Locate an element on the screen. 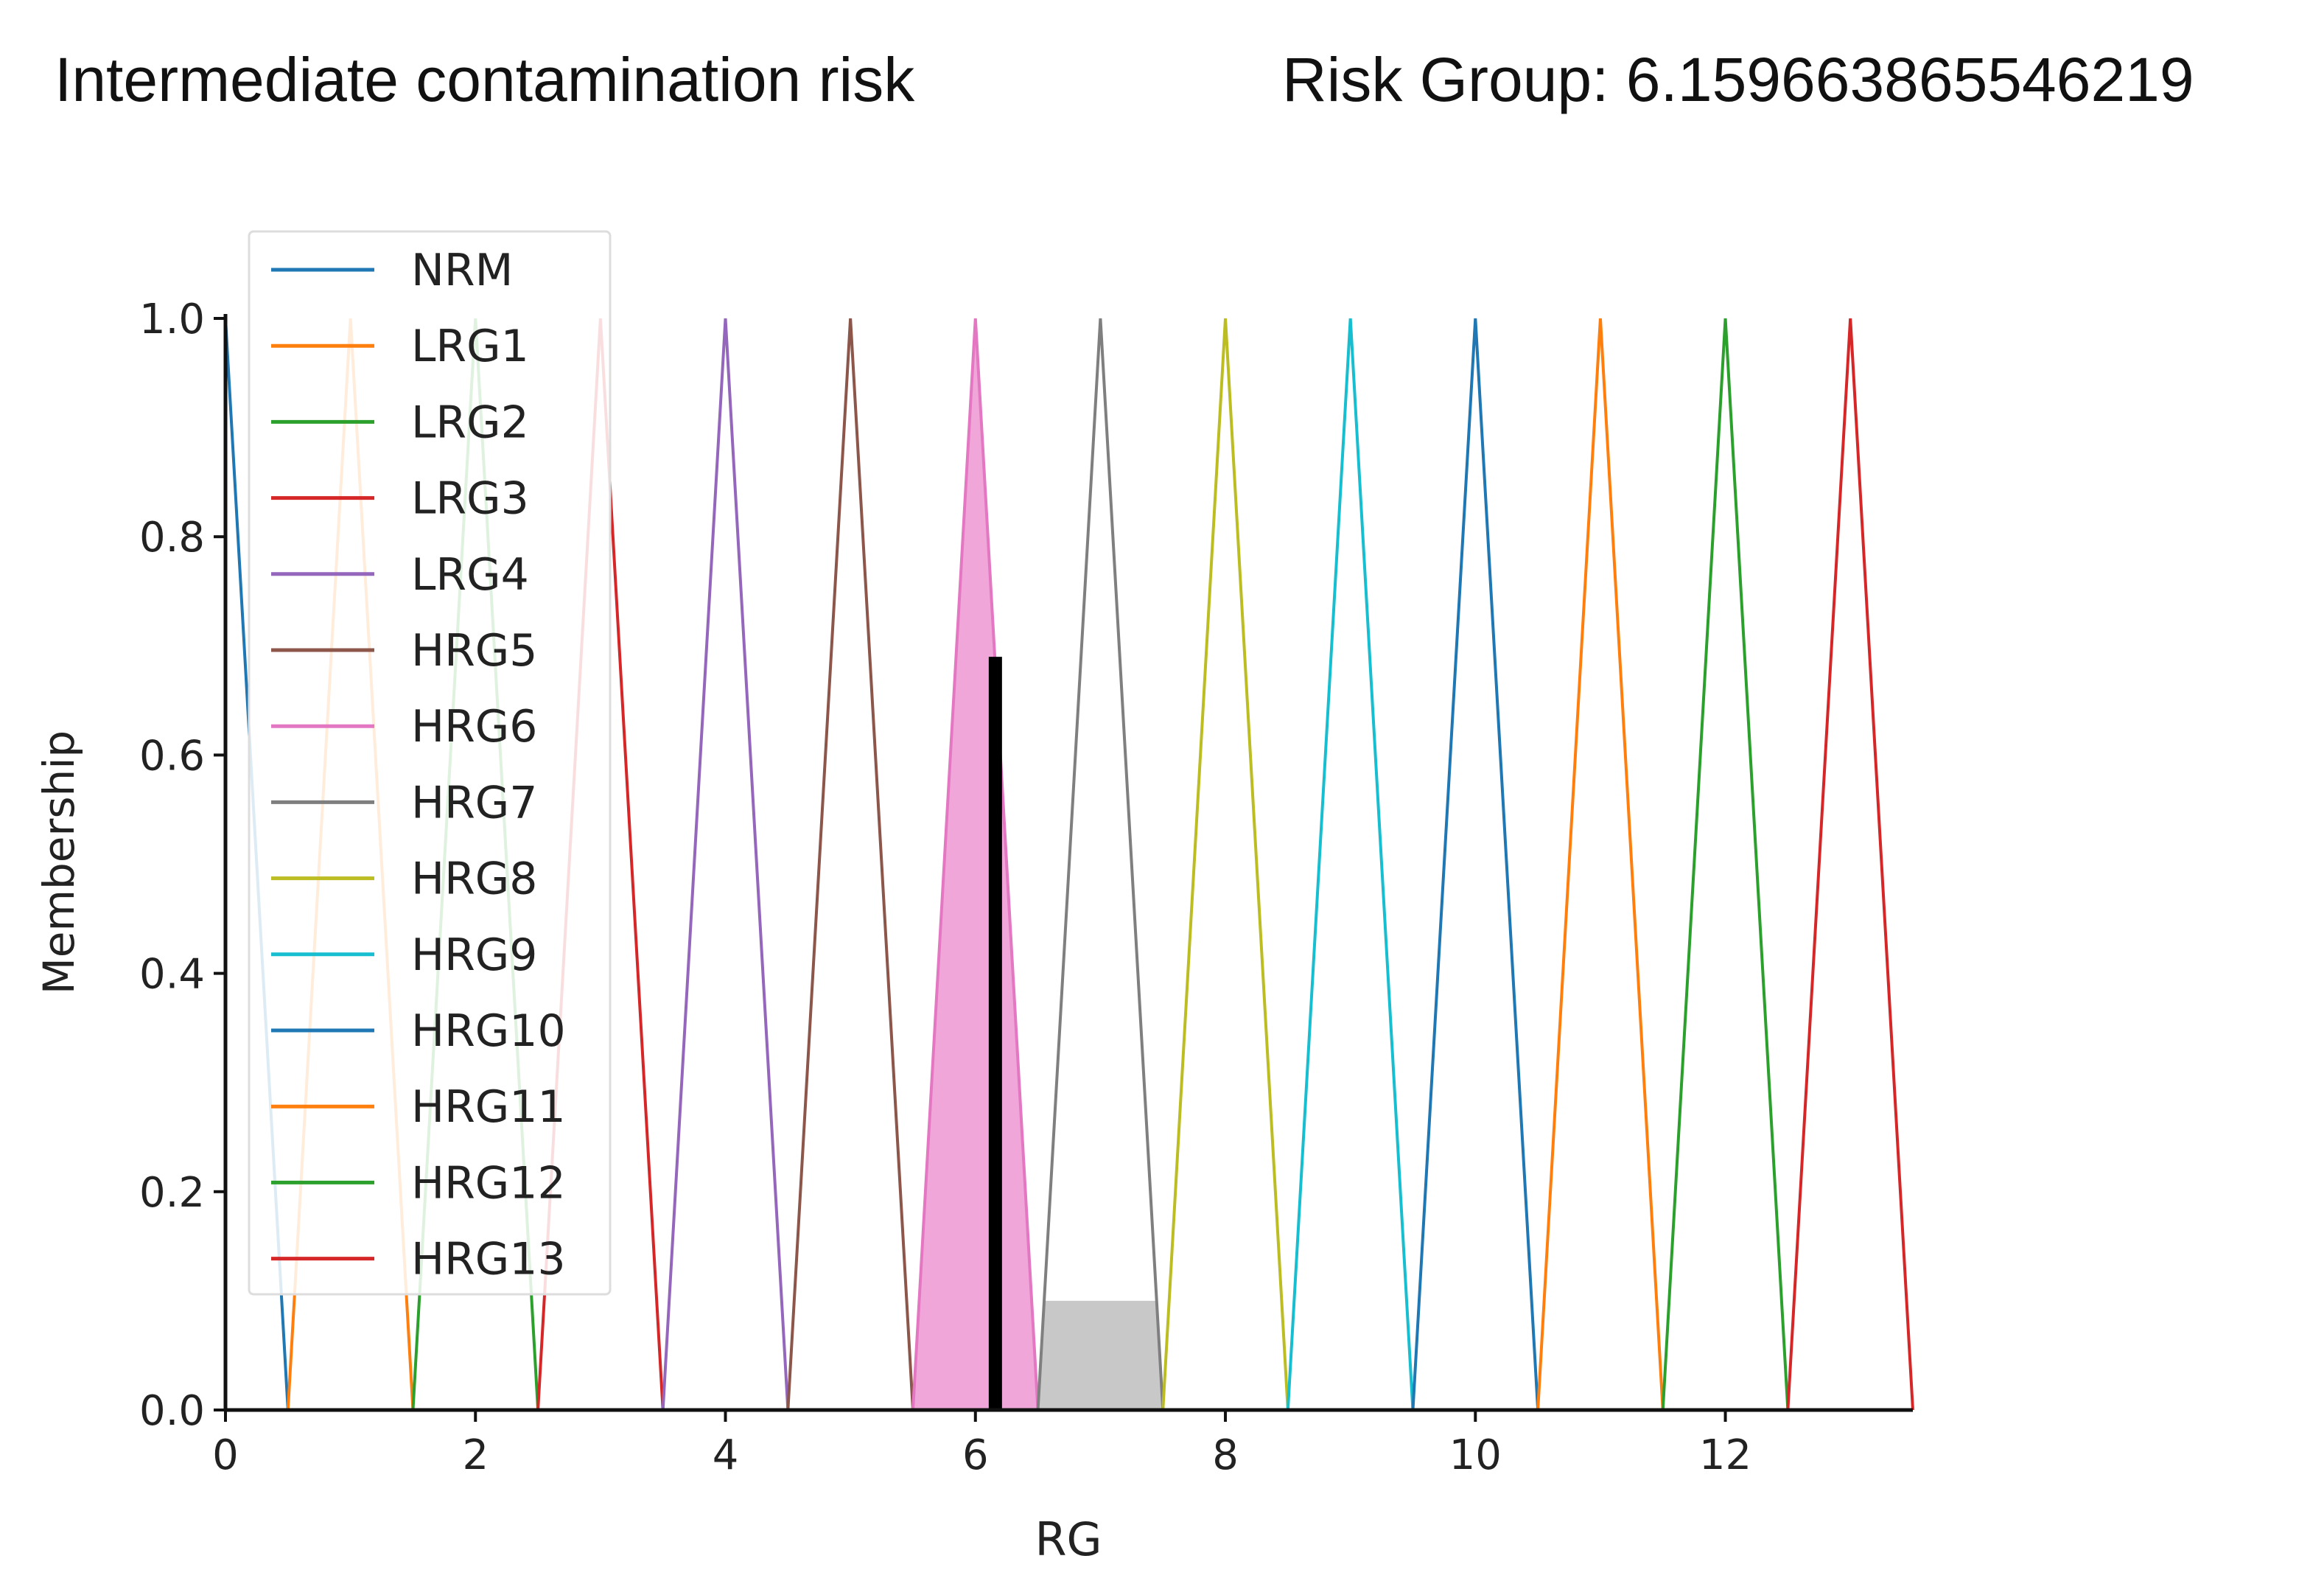 The width and height of the screenshot is (2324, 1581). series-line-hrg8 is located at coordinates (1225, 864).